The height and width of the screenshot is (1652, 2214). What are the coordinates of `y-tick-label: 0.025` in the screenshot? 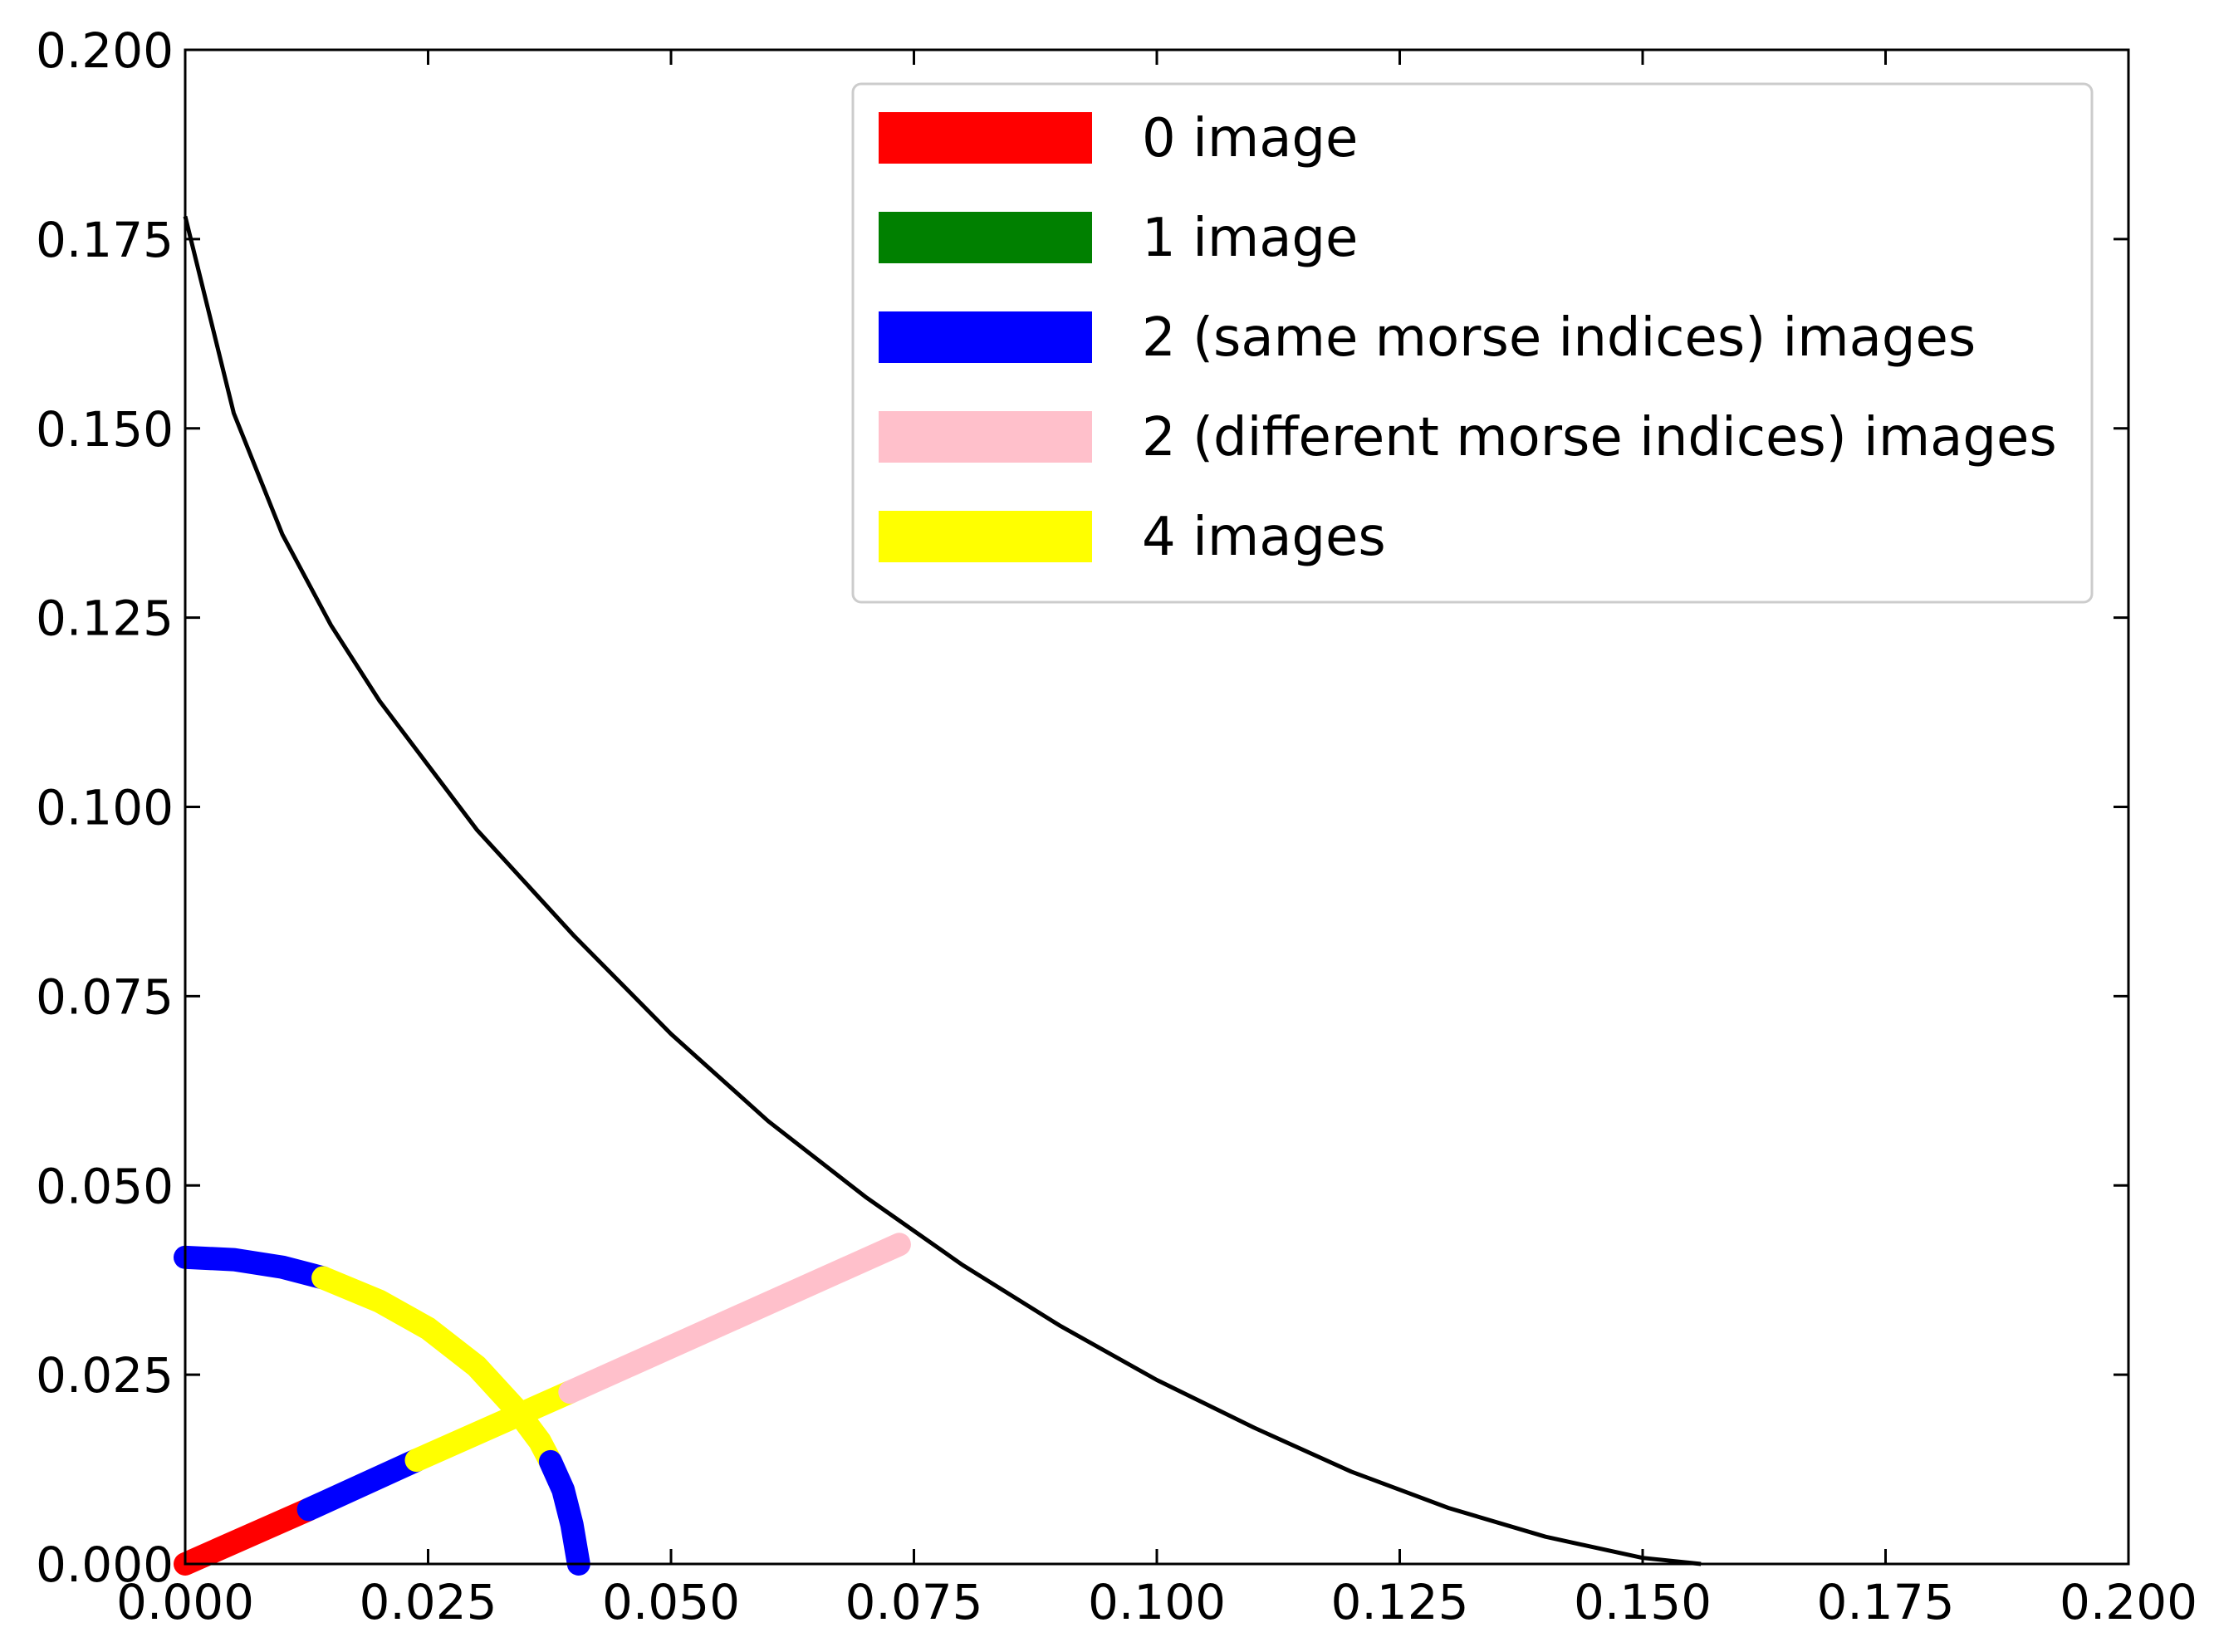 It's located at (105, 1375).